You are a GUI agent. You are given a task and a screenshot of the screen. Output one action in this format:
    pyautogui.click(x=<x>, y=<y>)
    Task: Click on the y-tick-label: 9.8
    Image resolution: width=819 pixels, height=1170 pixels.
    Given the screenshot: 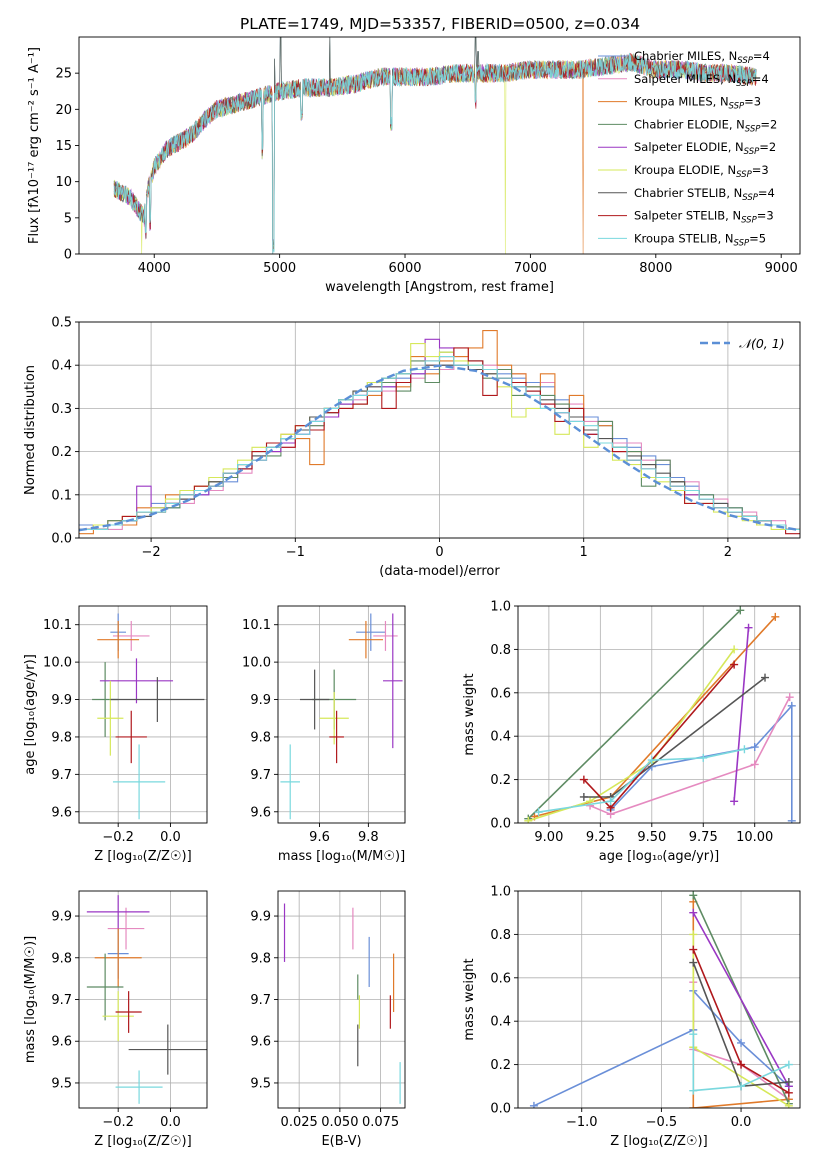 What is the action you would take?
    pyautogui.click(x=61, y=737)
    